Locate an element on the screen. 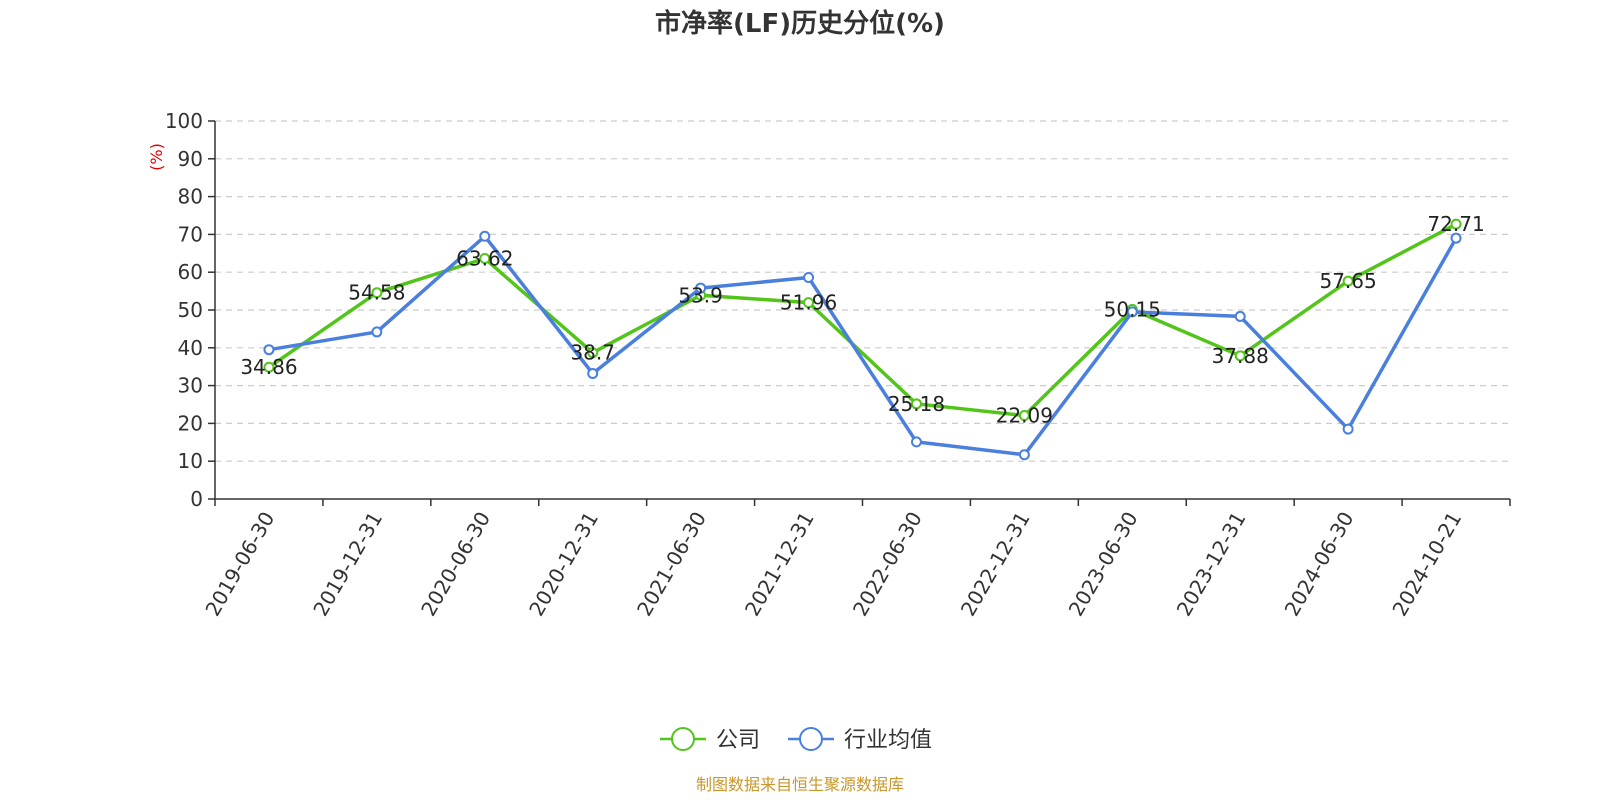  y-tick-label: 0 is located at coordinates (196, 499).